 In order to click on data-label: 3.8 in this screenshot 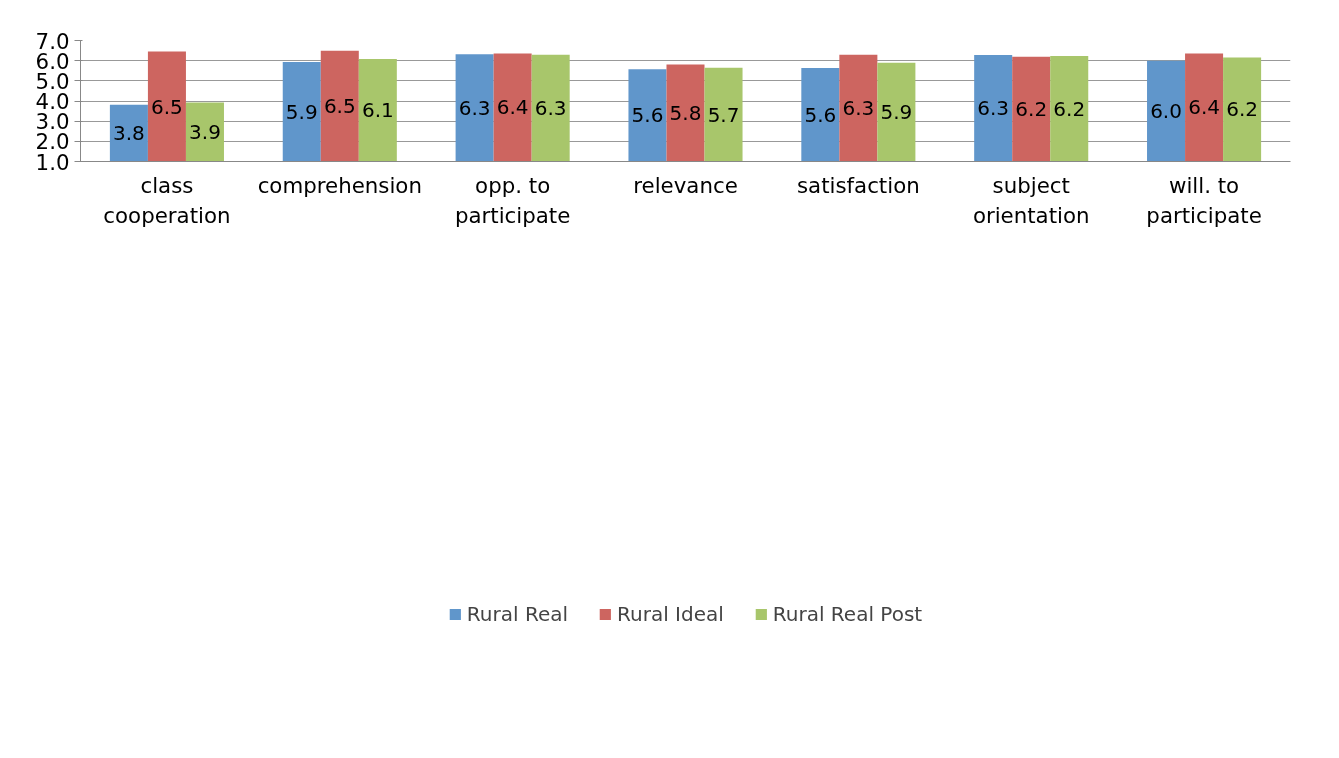, I will do `click(129, 133)`.